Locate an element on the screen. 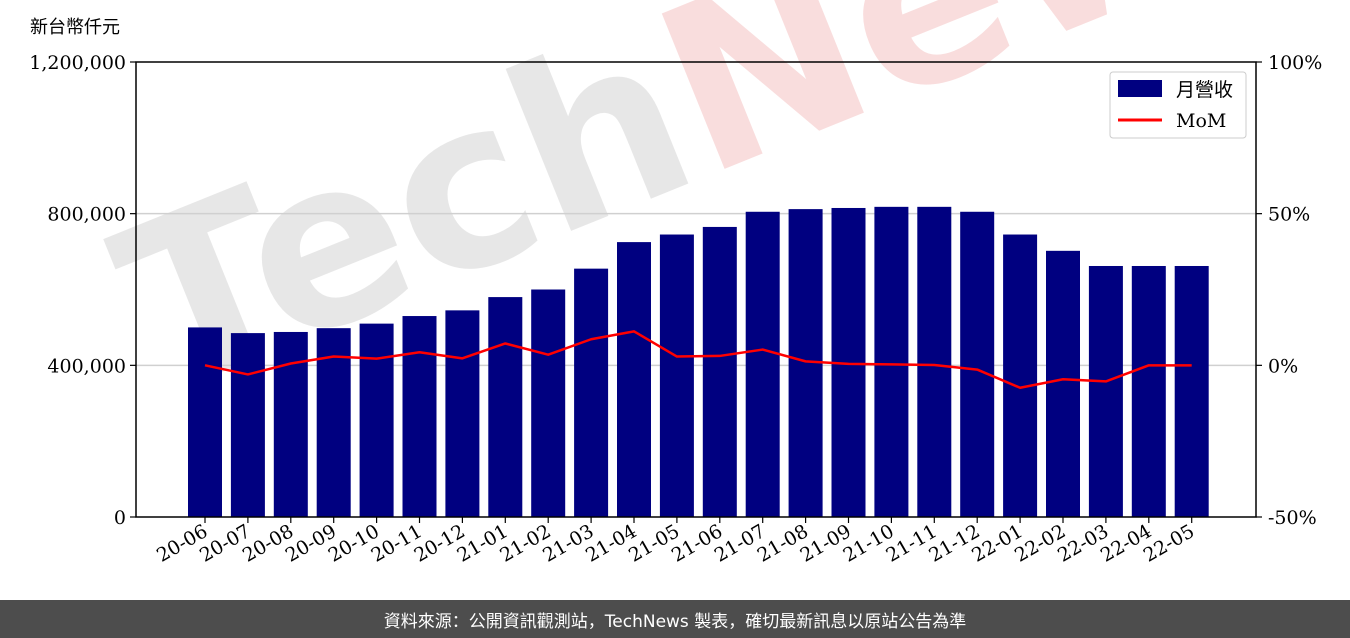 Image resolution: width=1350 pixels, height=638 pixels. legend: 月營收 MoM is located at coordinates (1178, 105).